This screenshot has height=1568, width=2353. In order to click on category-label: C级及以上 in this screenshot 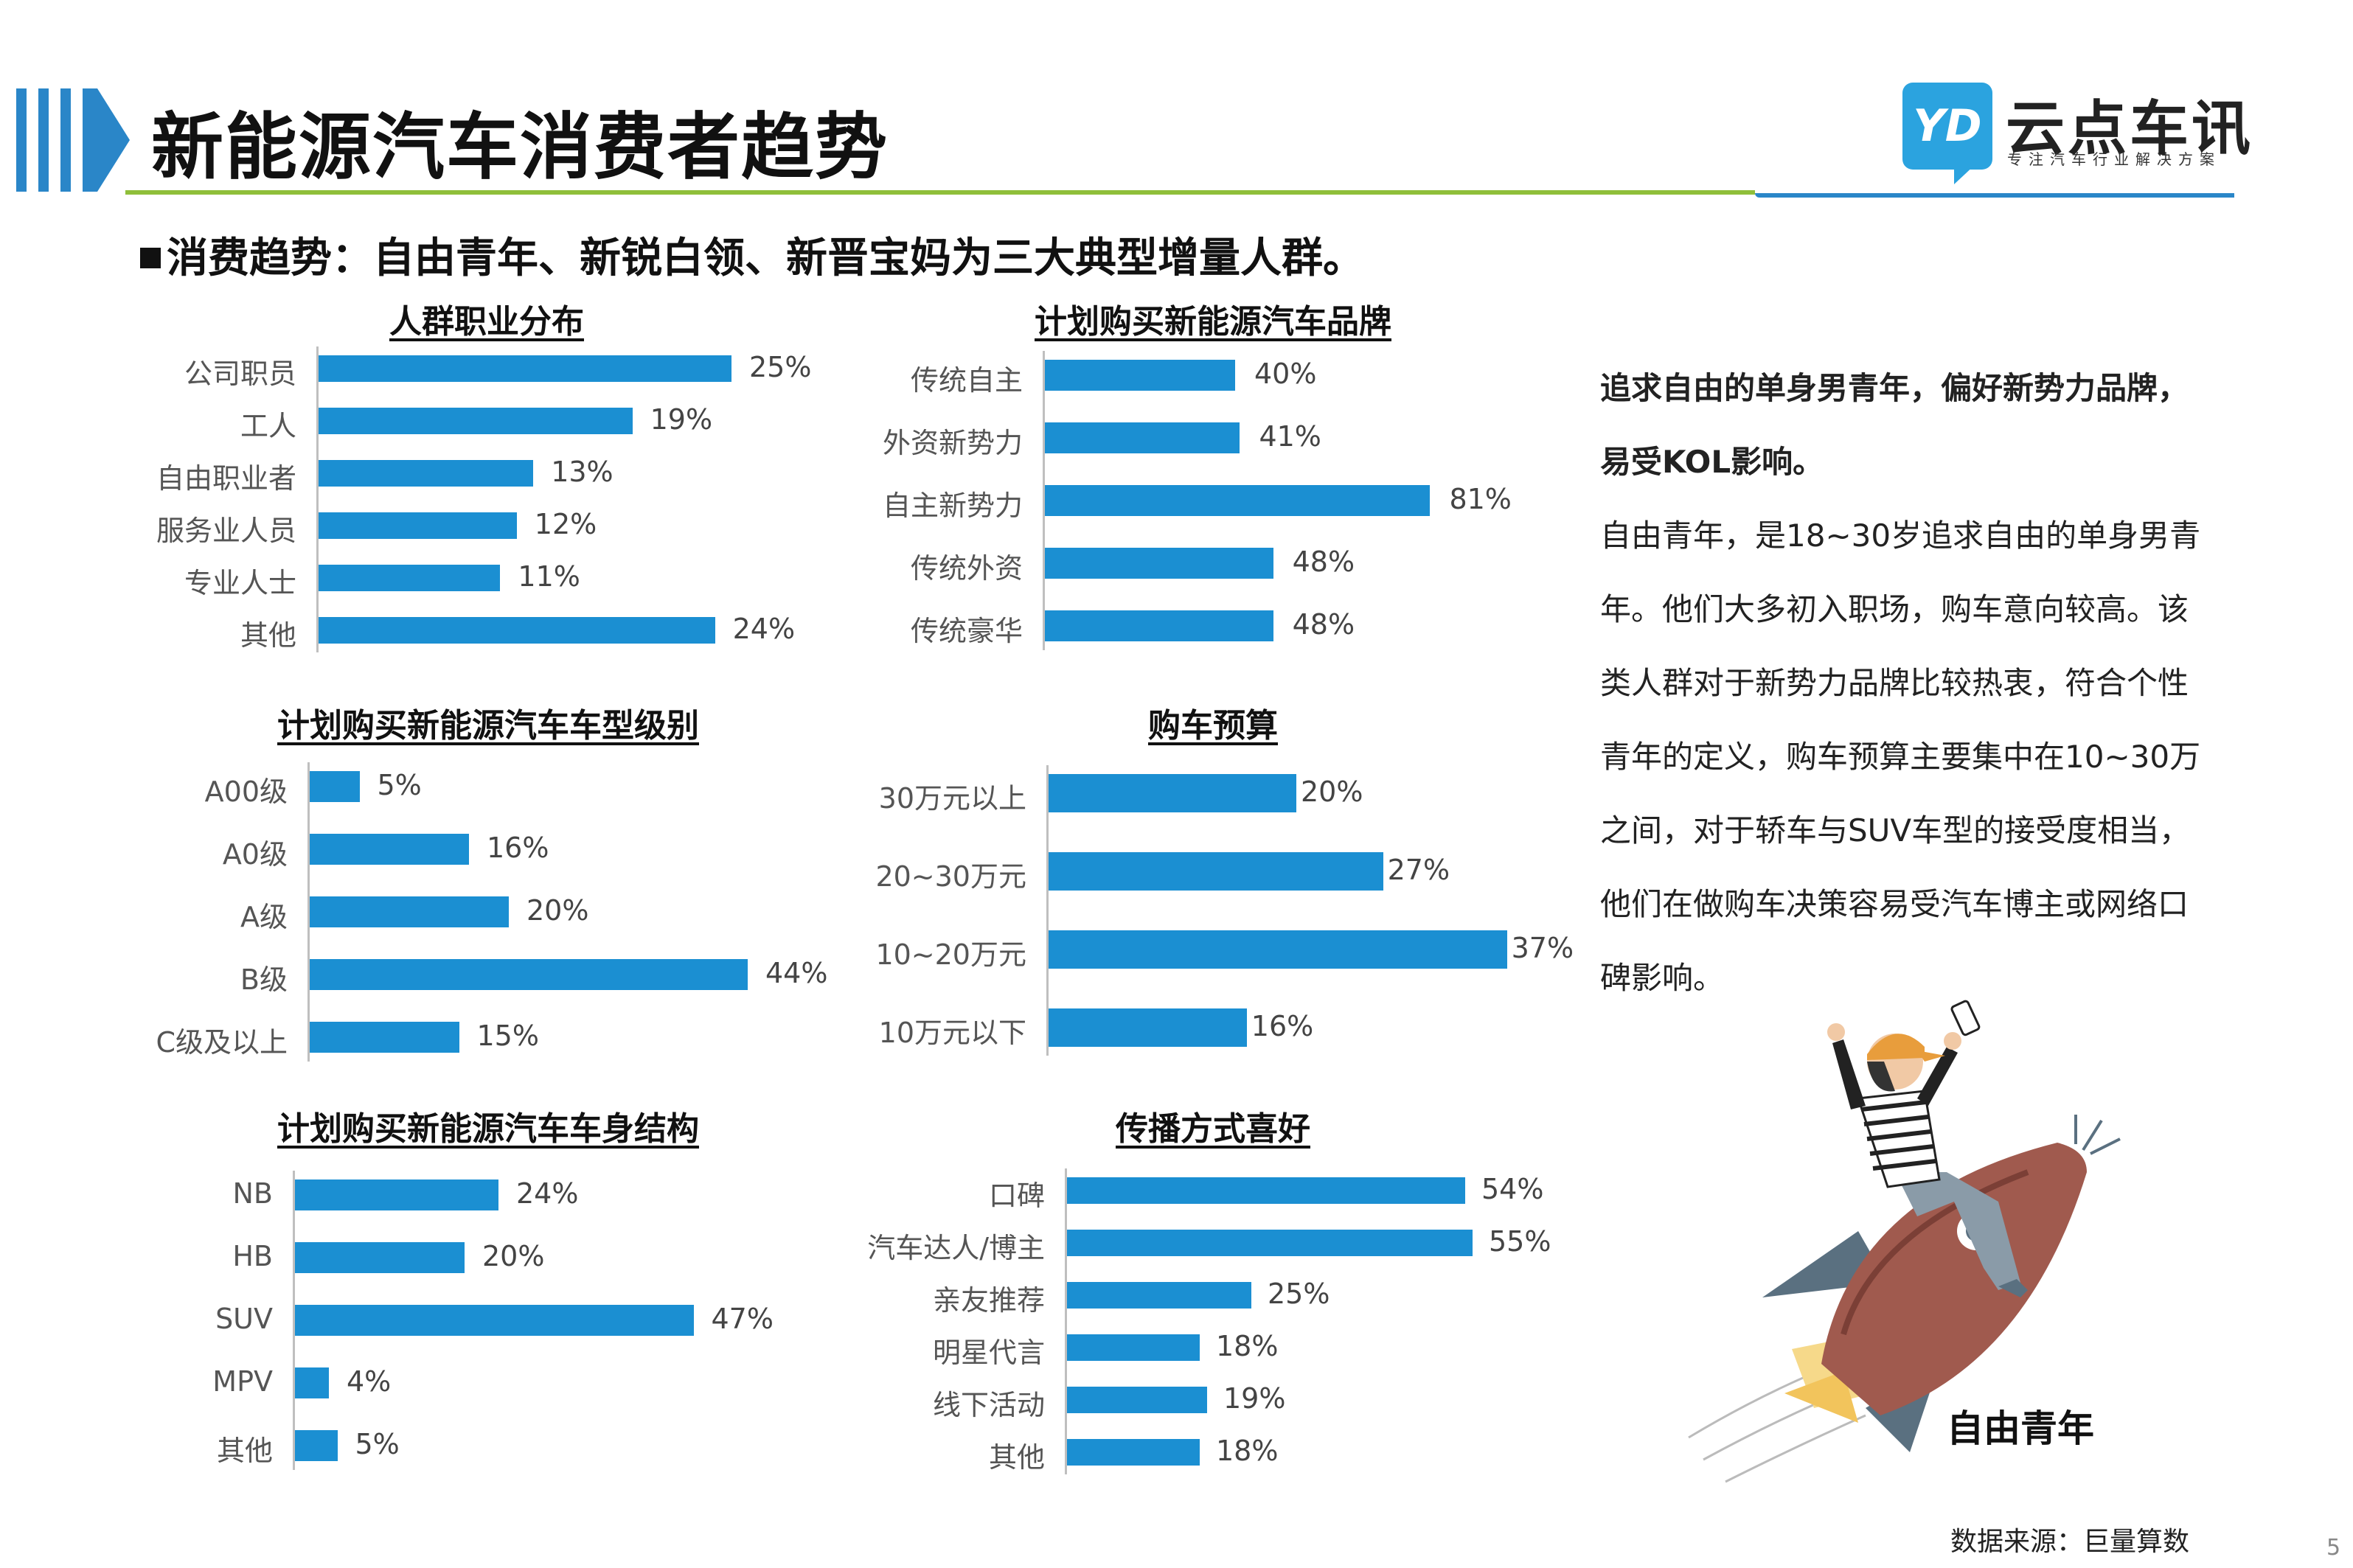, I will do `click(222, 1042)`.